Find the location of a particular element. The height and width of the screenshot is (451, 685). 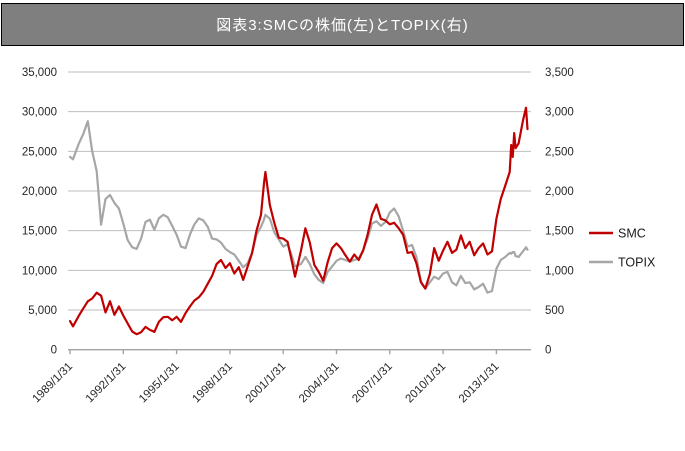

legend-label-topix: TOPIX is located at coordinates (637, 263).